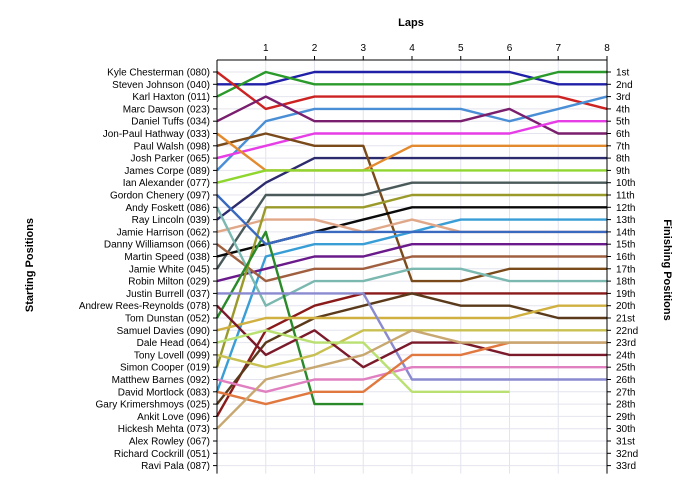 The height and width of the screenshot is (500, 700). Describe the element at coordinates (625, 368) in the screenshot. I see `finish-label: 25th` at that location.